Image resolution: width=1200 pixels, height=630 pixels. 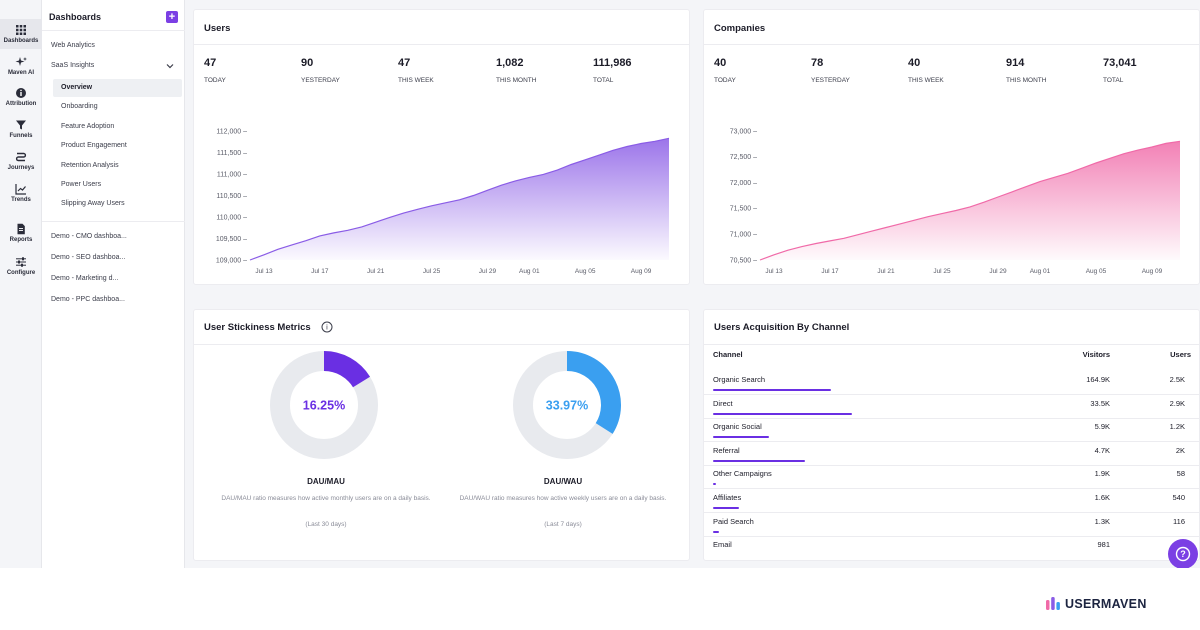 What do you see at coordinates (326, 524) in the screenshot?
I see `dau-mau-period: (Last 30 days)` at bounding box center [326, 524].